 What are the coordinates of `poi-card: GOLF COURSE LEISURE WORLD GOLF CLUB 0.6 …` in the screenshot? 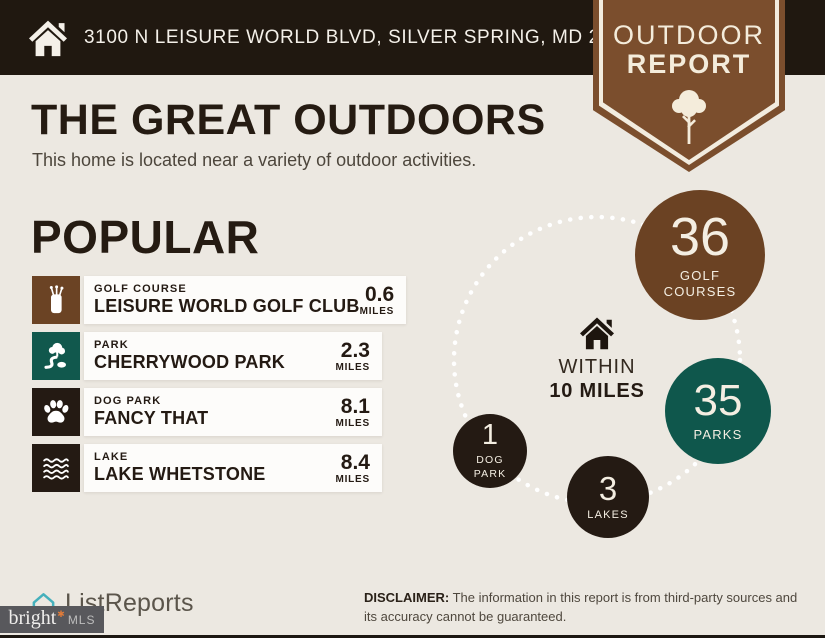 It's located at (245, 300).